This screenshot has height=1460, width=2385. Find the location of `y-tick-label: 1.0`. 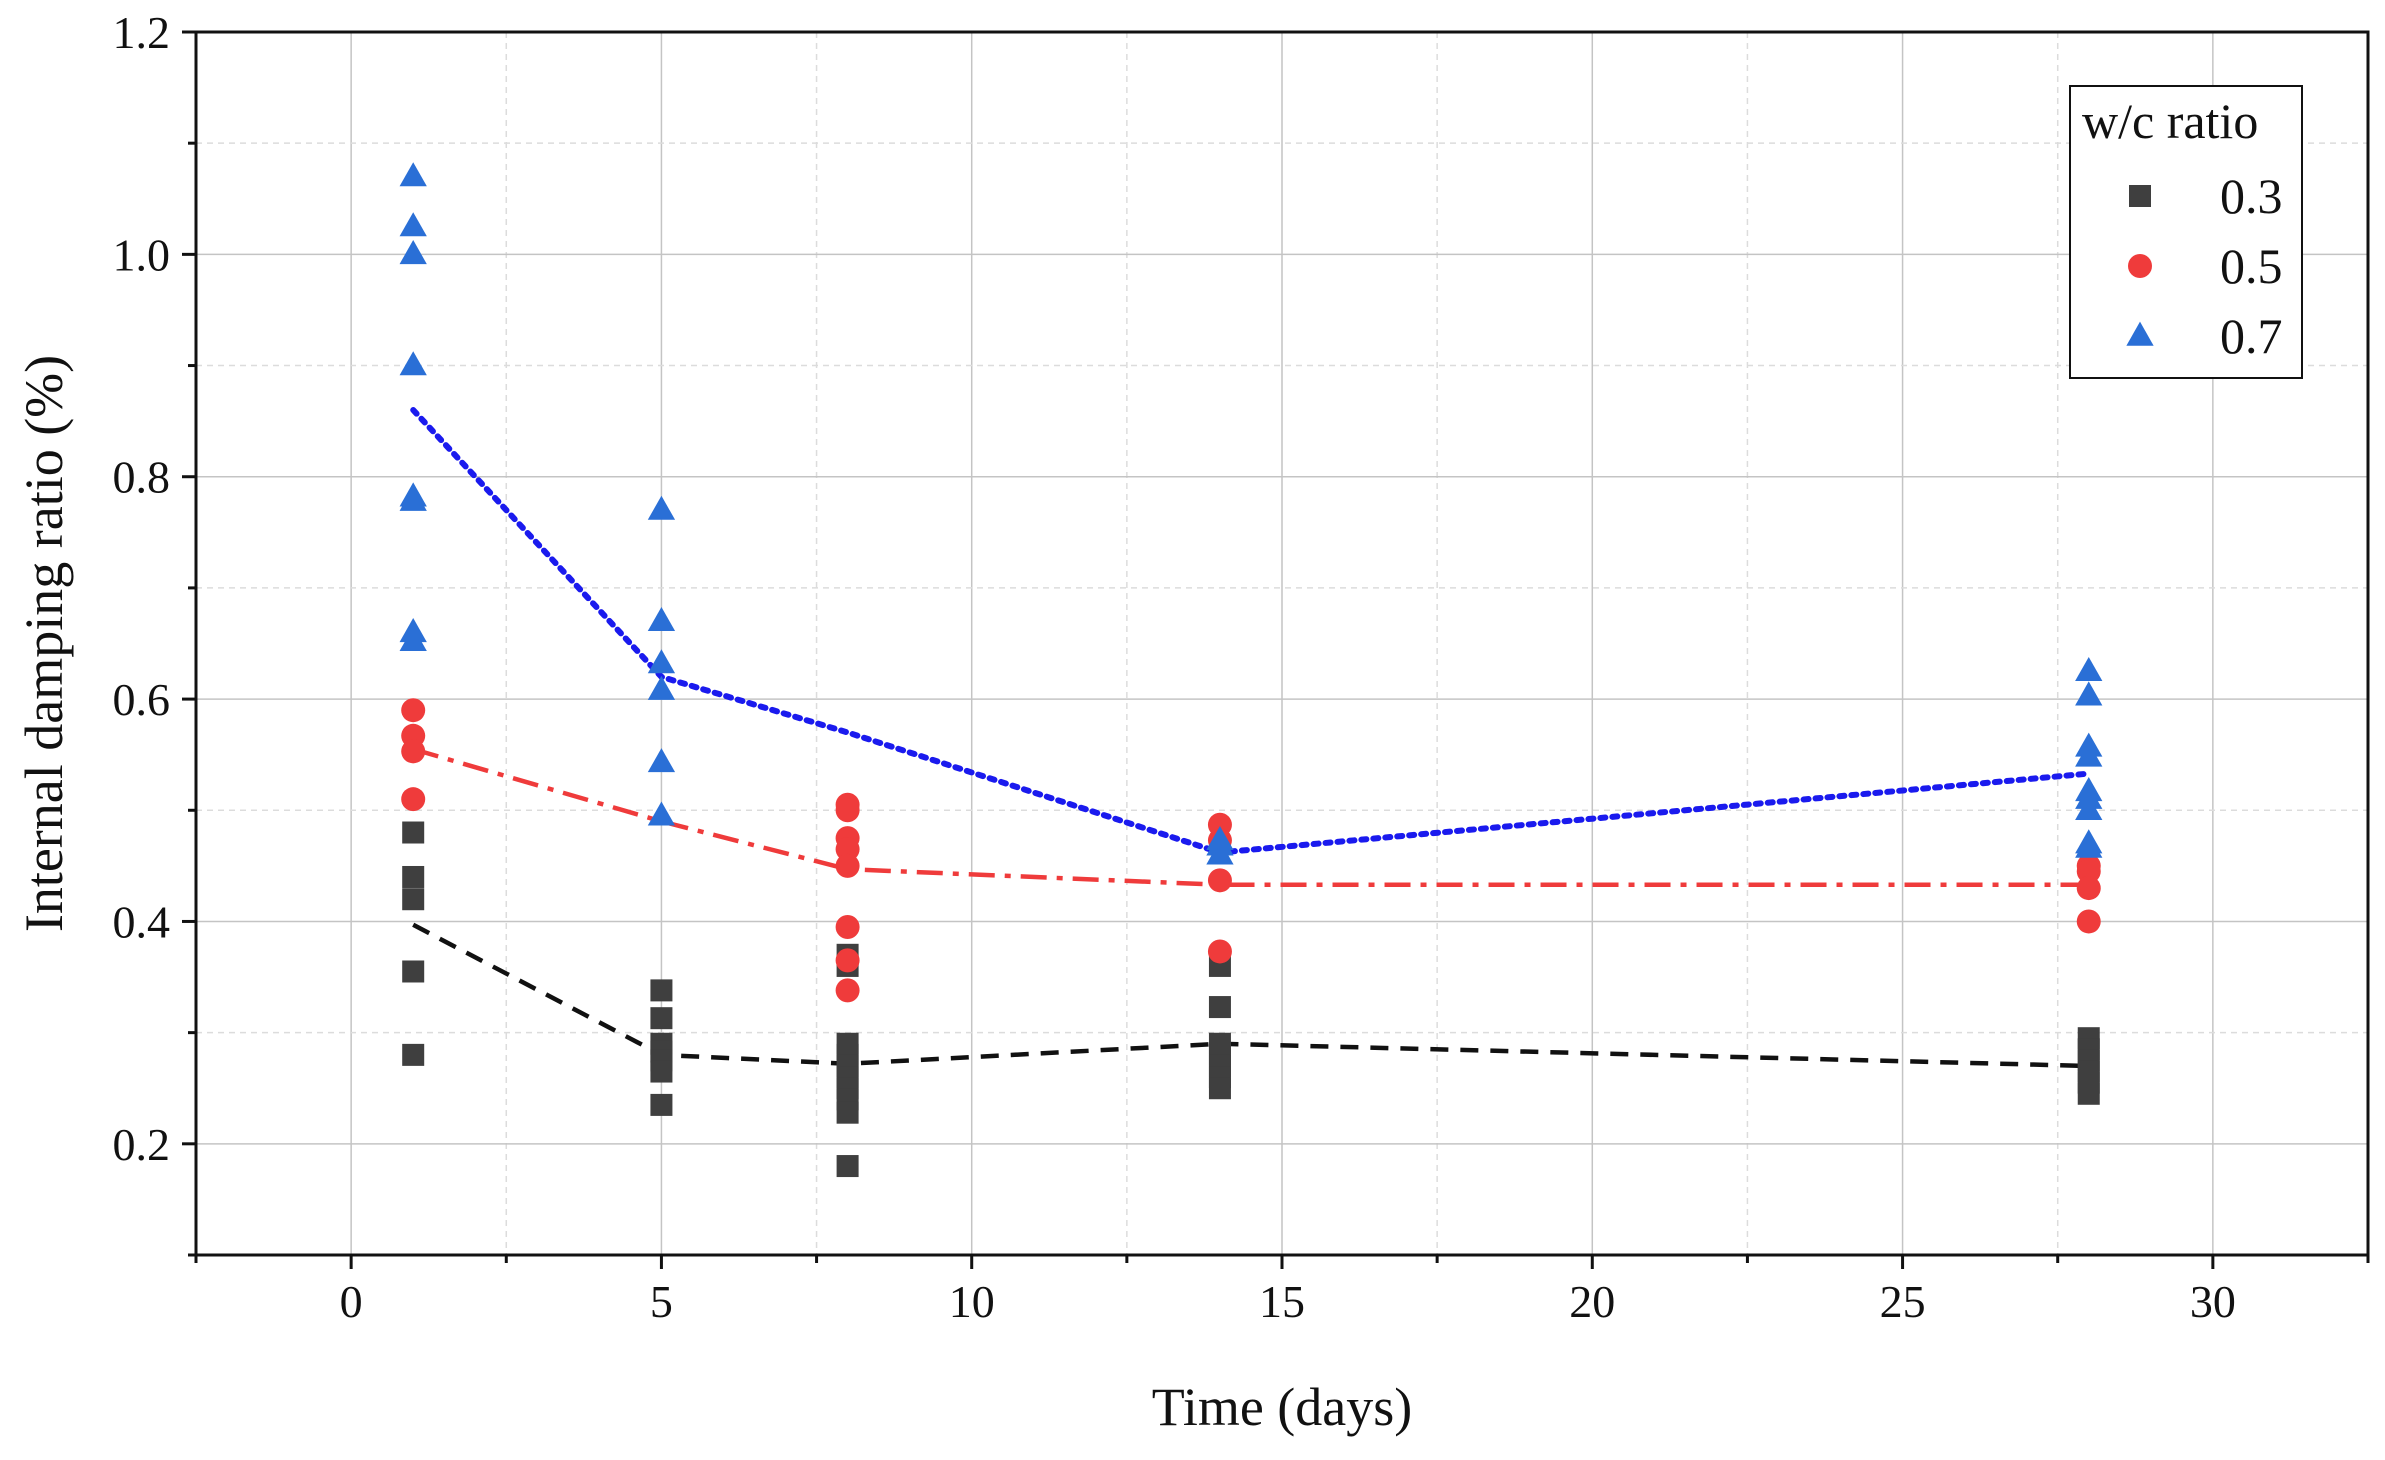

y-tick-label: 1.0 is located at coordinates (142, 254).